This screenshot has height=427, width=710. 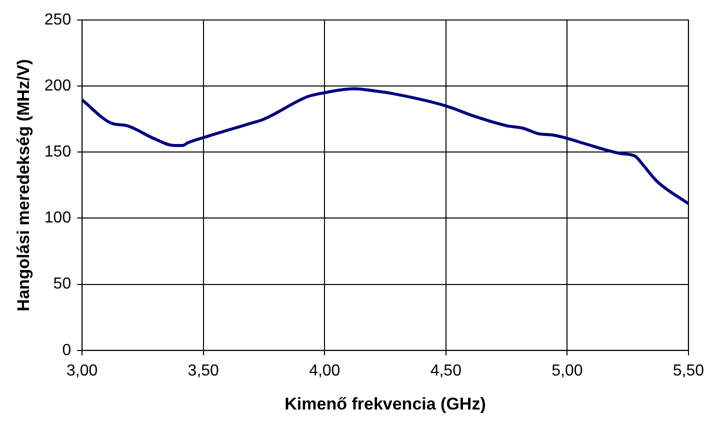 I want to click on y-tick-label: 150, so click(x=58, y=152).